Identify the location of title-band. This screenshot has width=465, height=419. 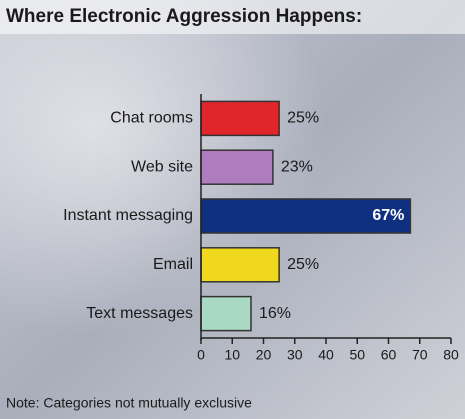
(232, 17).